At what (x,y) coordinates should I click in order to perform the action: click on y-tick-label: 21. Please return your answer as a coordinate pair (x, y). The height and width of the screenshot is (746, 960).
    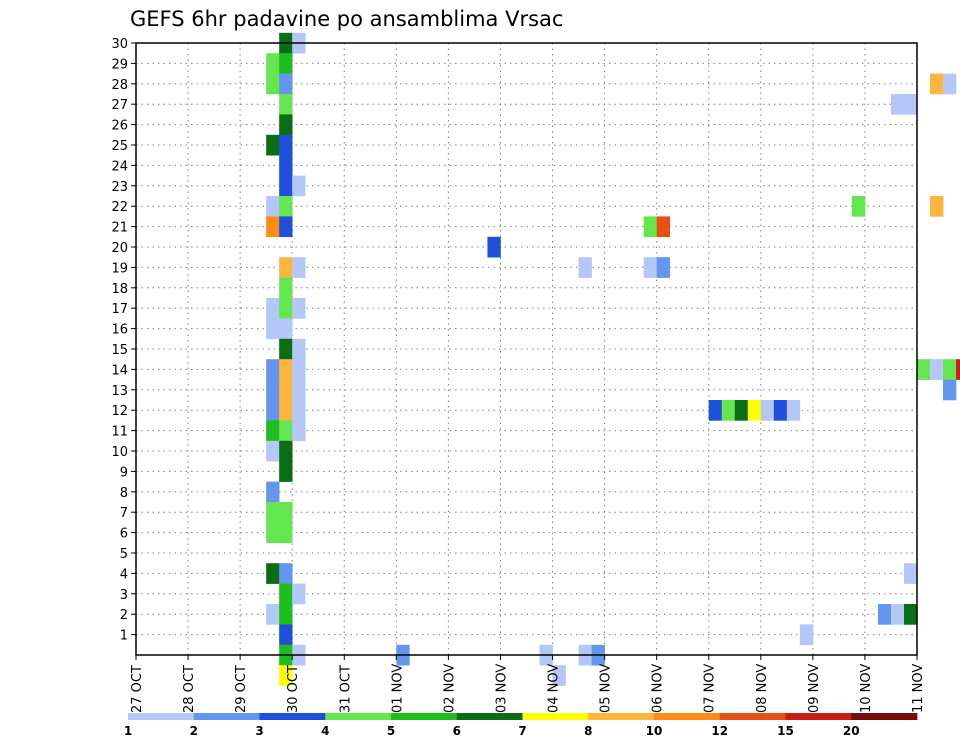
    Looking at the image, I should click on (119, 228).